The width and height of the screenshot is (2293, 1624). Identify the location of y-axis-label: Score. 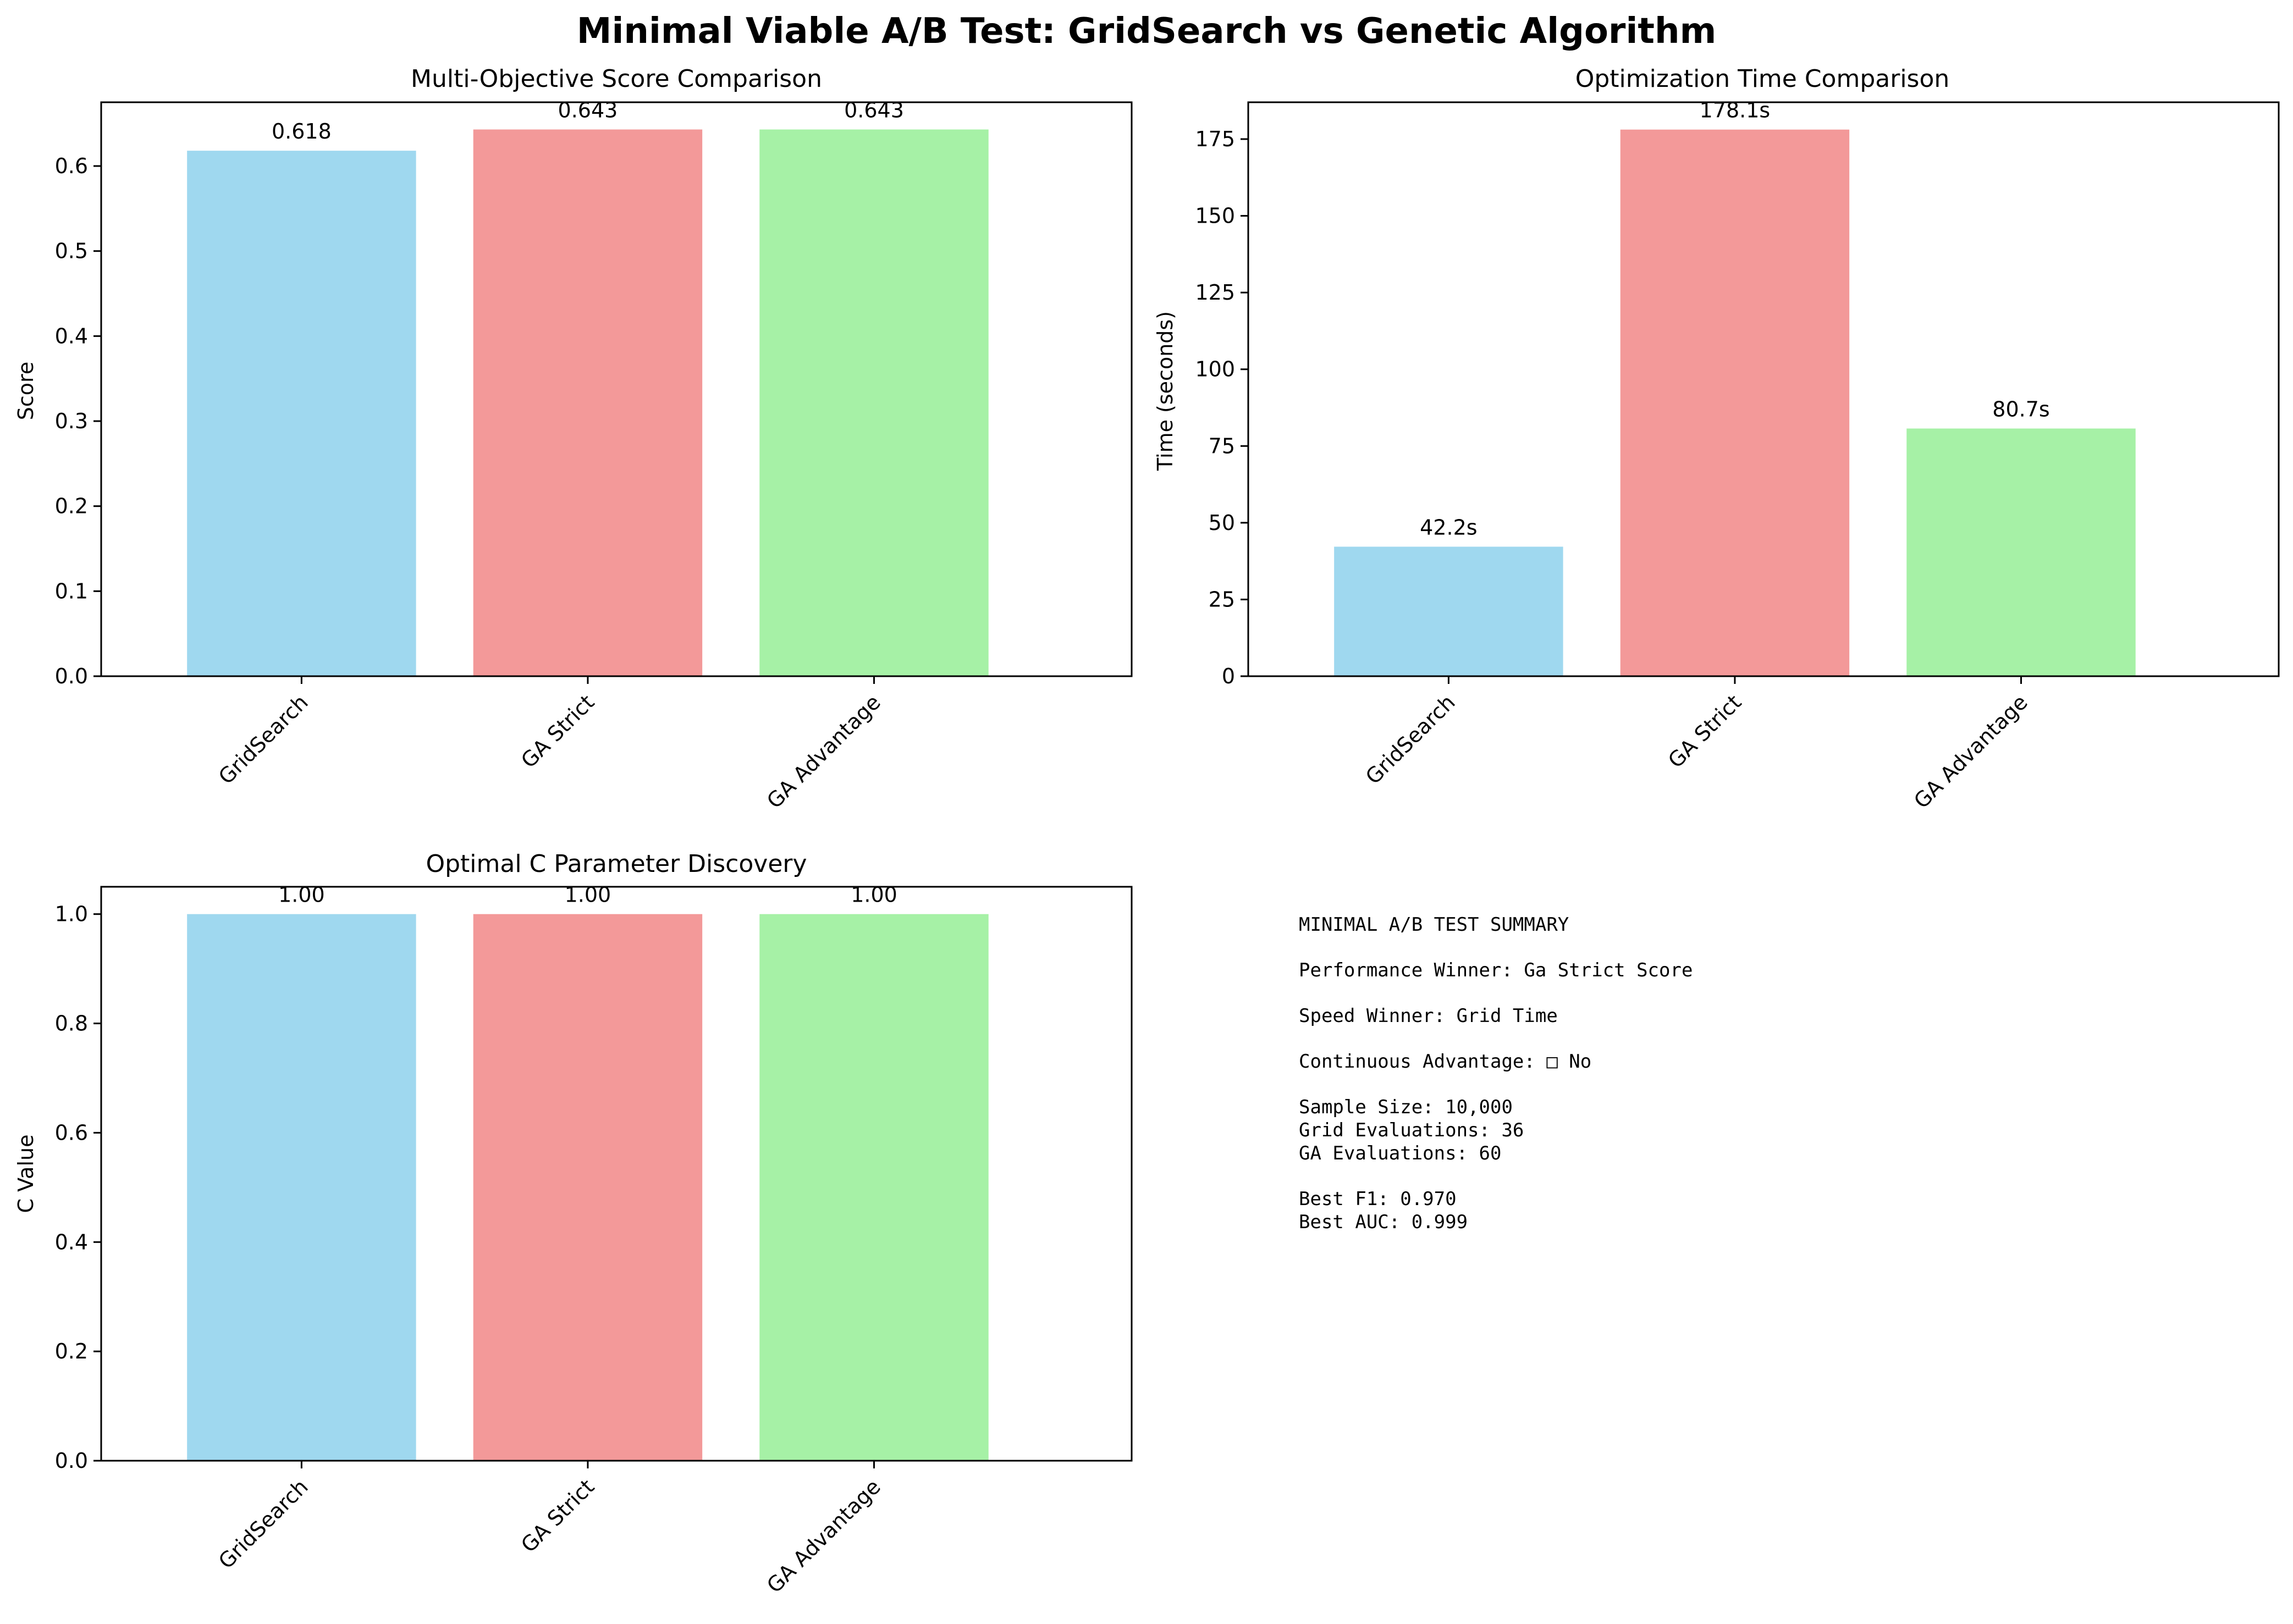
(26, 391).